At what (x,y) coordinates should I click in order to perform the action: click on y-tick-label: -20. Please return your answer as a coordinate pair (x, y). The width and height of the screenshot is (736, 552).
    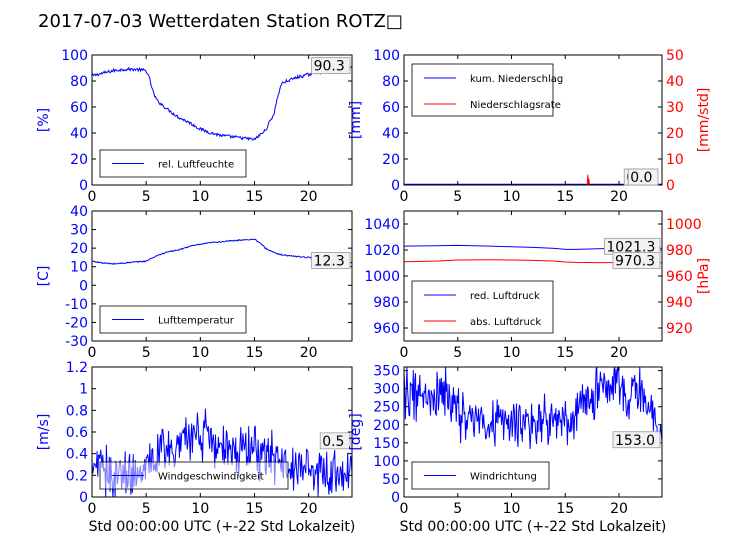
    Looking at the image, I should click on (76, 323).